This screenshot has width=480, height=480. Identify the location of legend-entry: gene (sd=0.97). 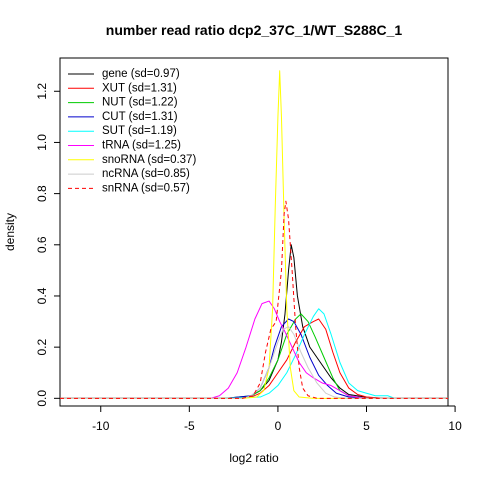
(141, 74).